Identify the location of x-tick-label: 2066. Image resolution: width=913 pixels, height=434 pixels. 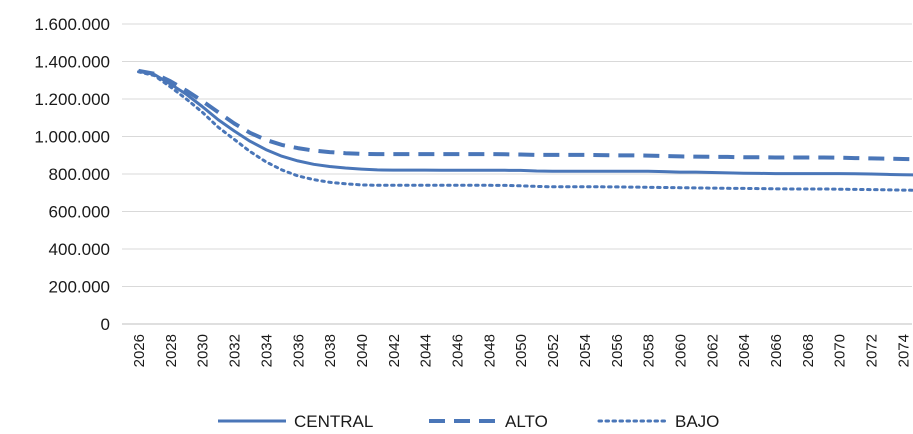
(776, 350).